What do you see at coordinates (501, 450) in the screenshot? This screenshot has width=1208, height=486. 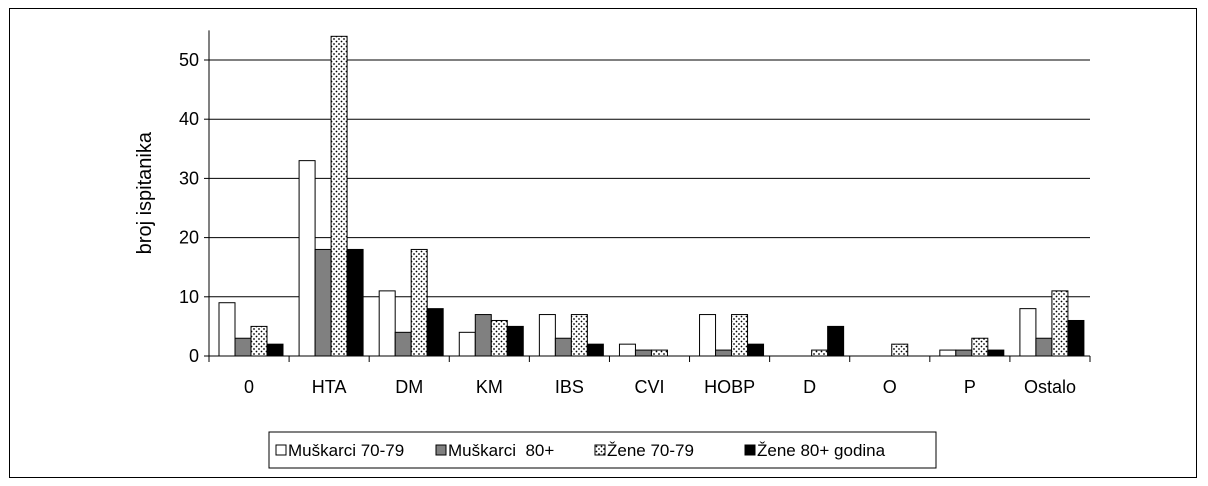 I see `legend-label: Muškarci 80+` at bounding box center [501, 450].